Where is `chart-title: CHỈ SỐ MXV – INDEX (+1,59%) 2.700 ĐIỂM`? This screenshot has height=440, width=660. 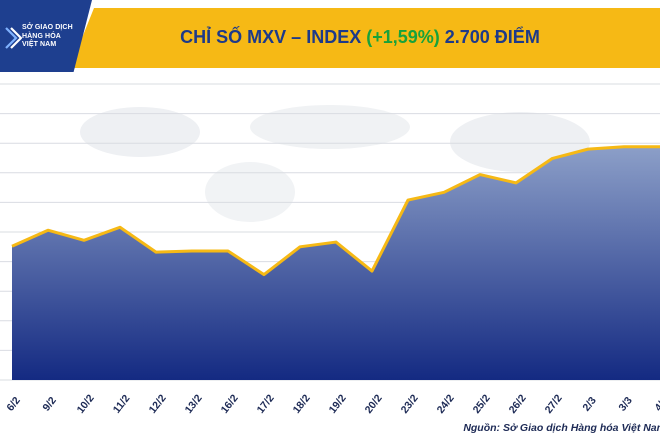
chart-title: CHỈ SỐ MXV – INDEX (+1,59%) 2.700 ĐIỂM is located at coordinates (330, 37).